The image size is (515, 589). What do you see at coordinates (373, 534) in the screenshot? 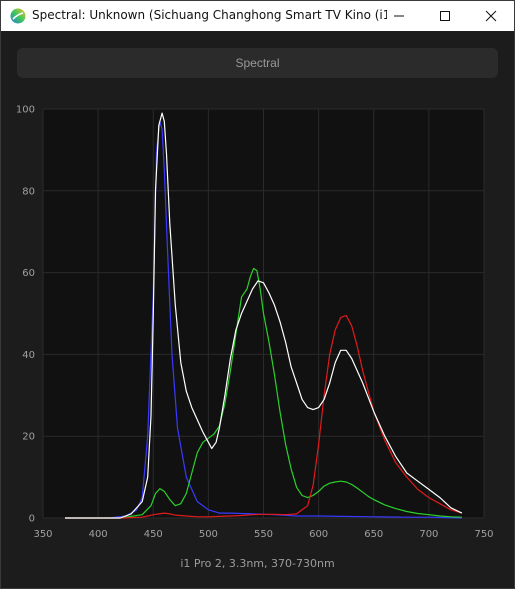
I see `x-tick-label: 650` at bounding box center [373, 534].